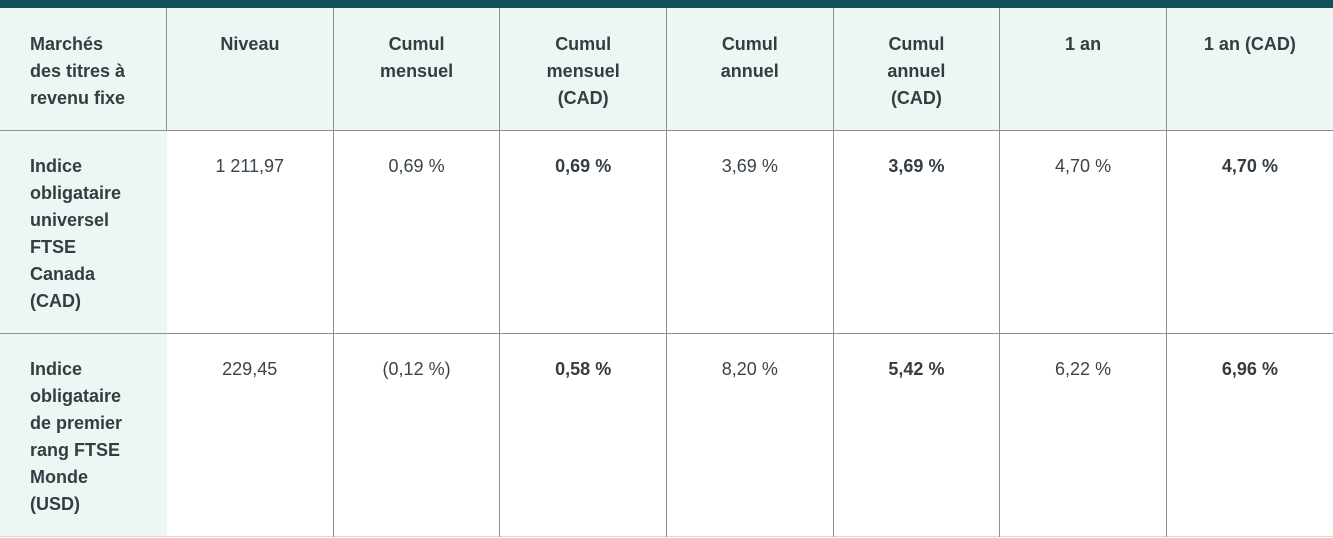 This screenshot has height=538, width=1333. Describe the element at coordinates (416, 232) in the screenshot. I see `cell-cumul-mensuel: 0,69 %` at that location.